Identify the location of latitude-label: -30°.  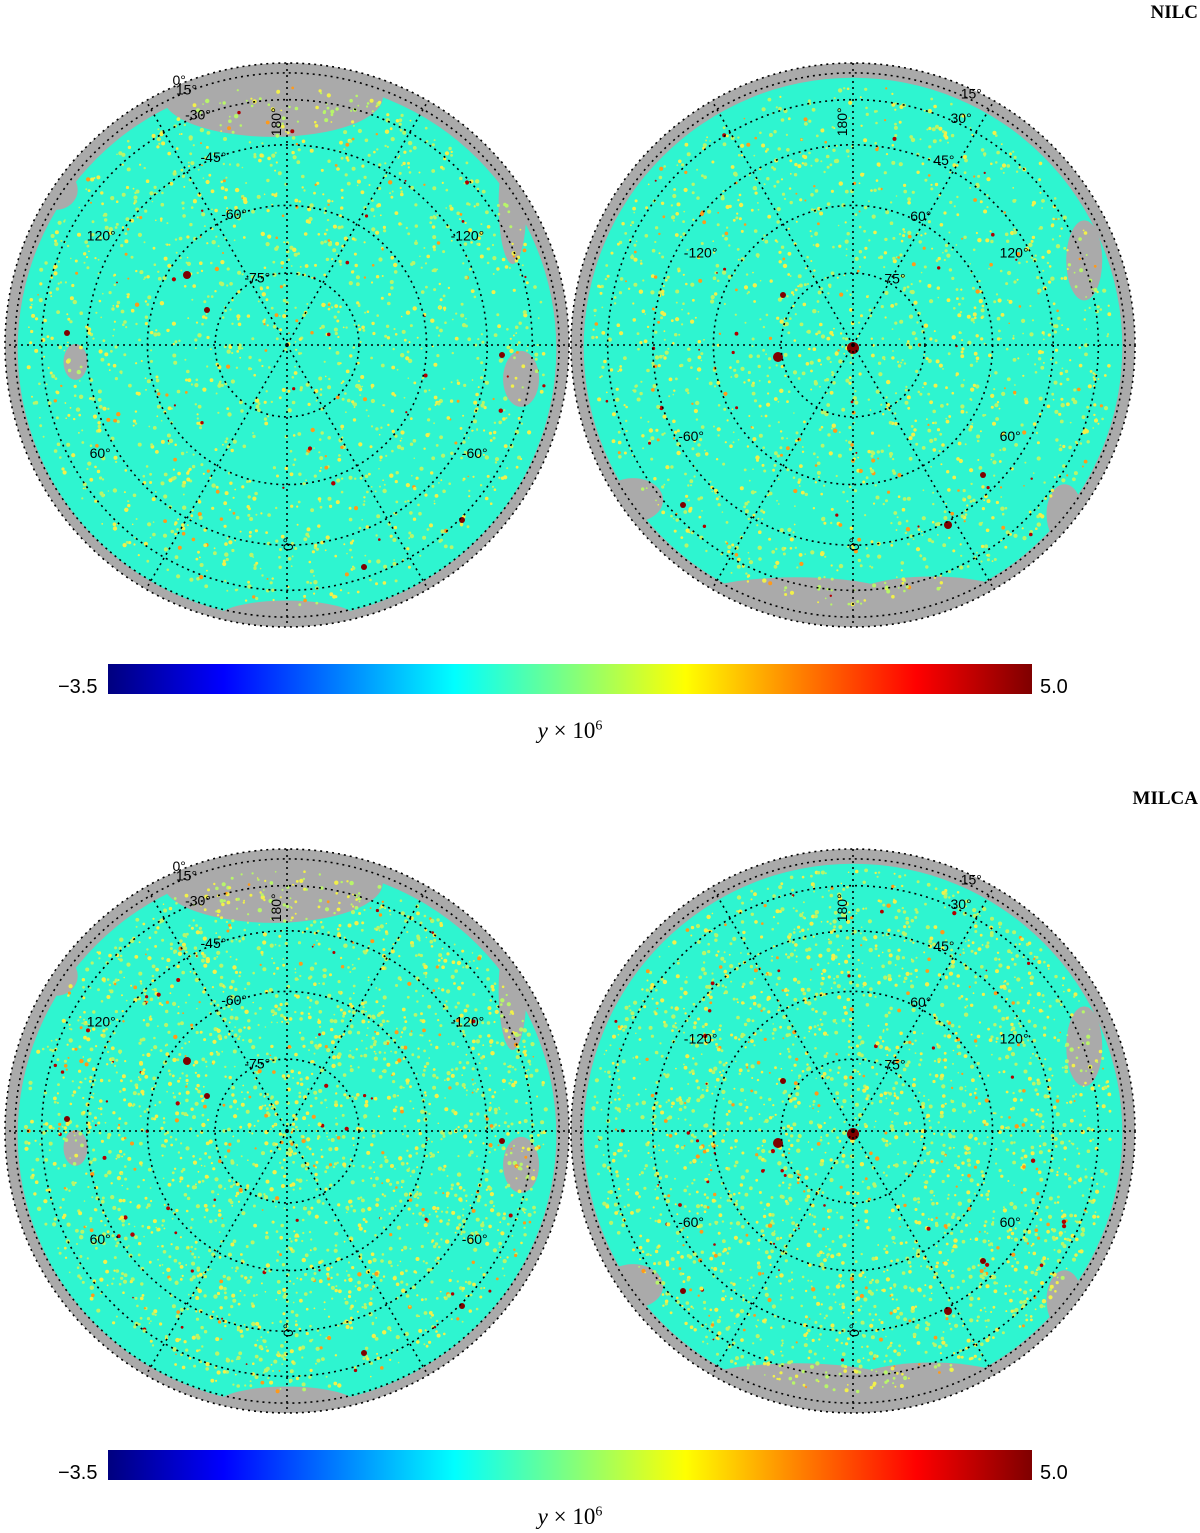
(198, 901).